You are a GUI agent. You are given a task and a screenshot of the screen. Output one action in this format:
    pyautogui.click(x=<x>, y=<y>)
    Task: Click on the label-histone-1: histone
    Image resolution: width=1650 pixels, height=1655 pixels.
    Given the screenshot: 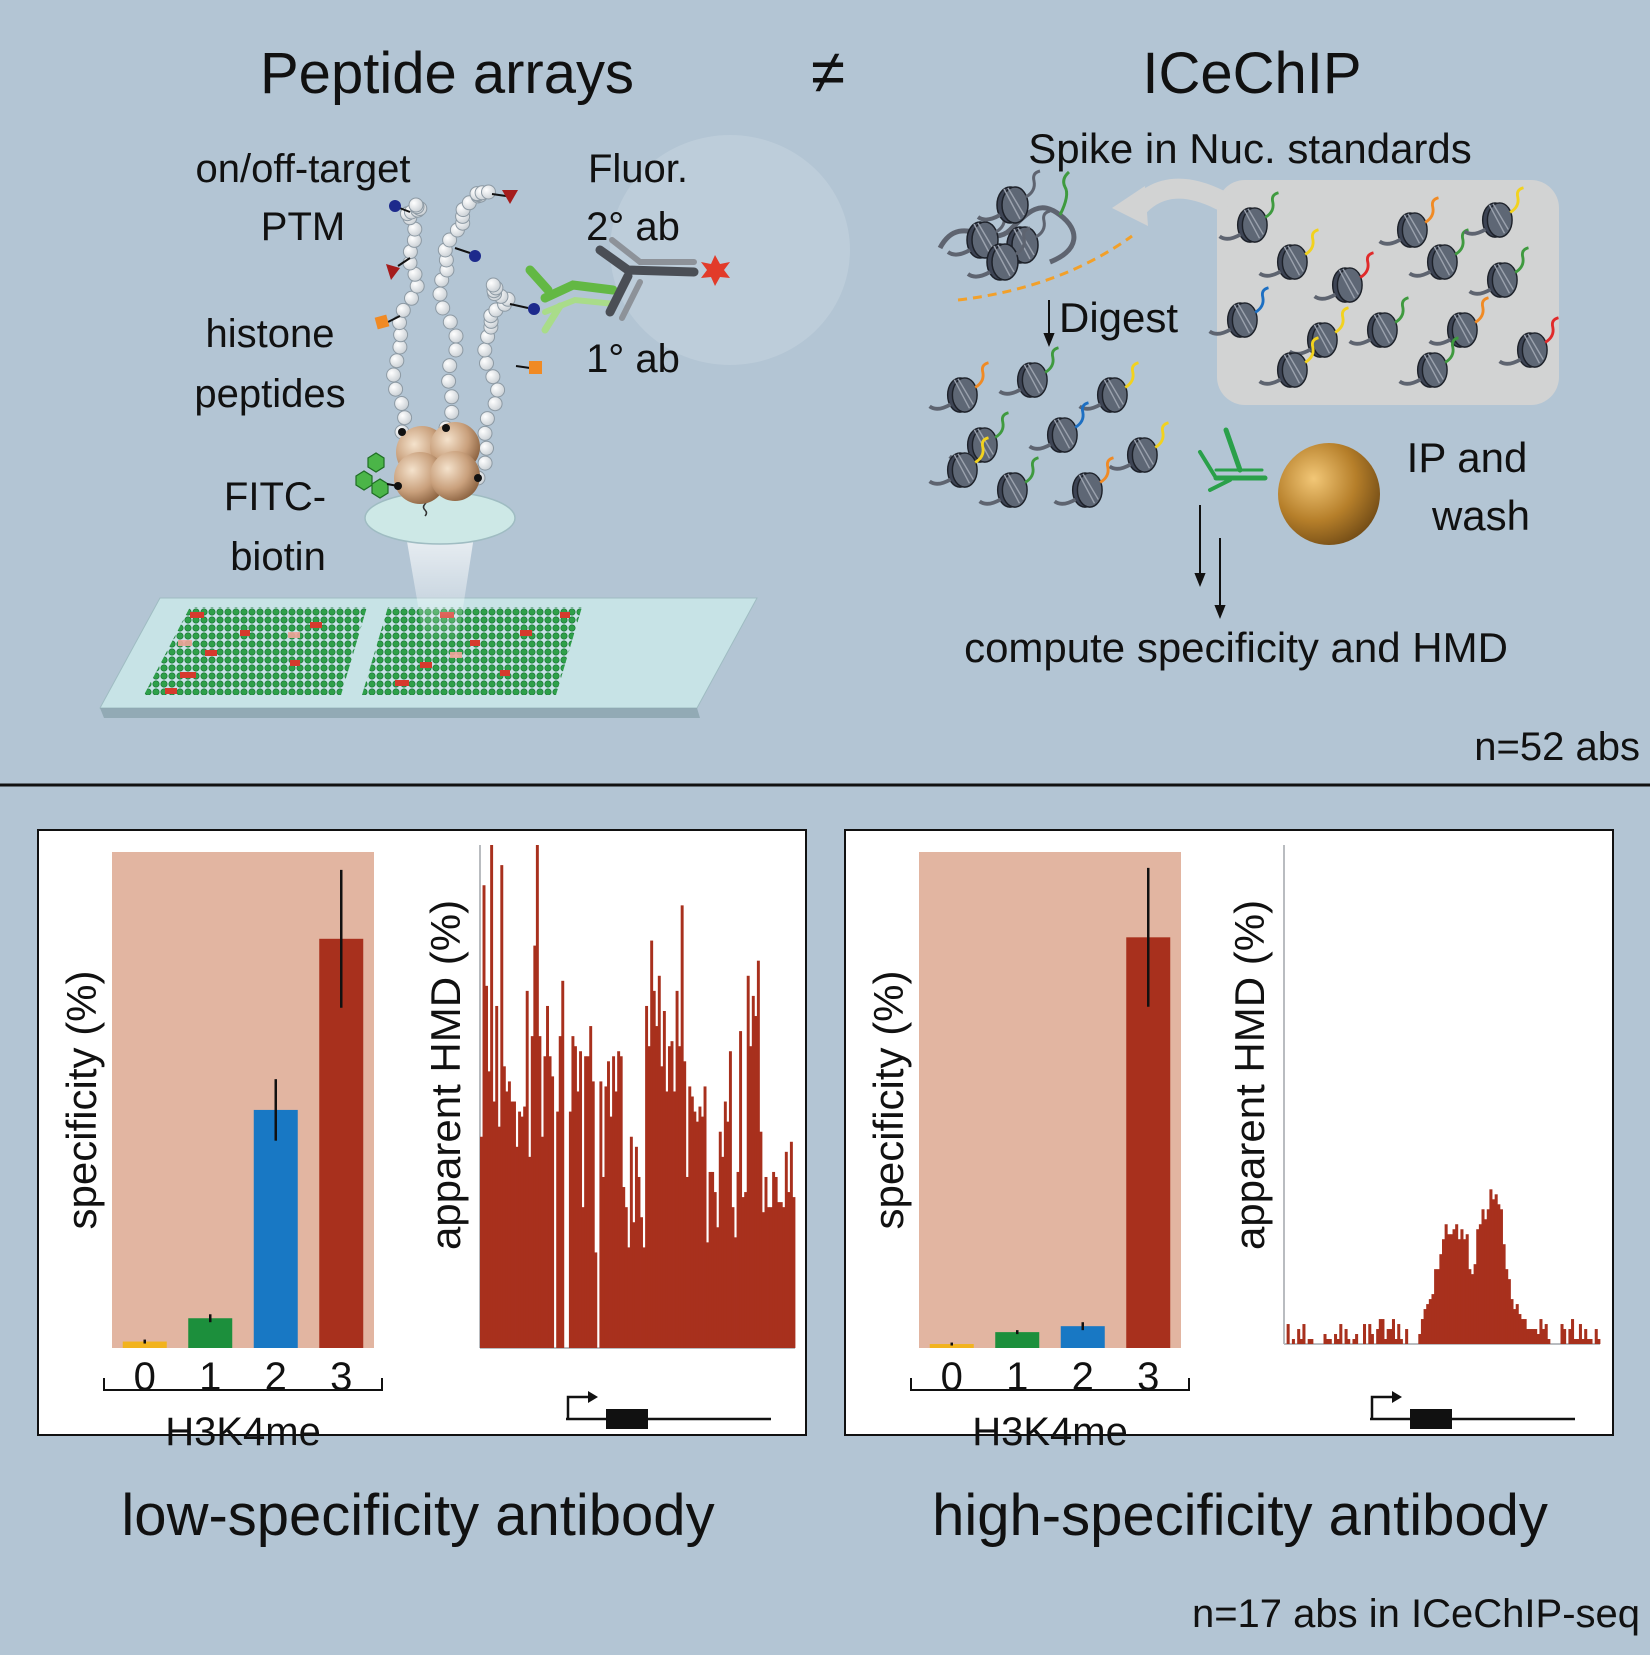 What is the action you would take?
    pyautogui.click(x=270, y=334)
    